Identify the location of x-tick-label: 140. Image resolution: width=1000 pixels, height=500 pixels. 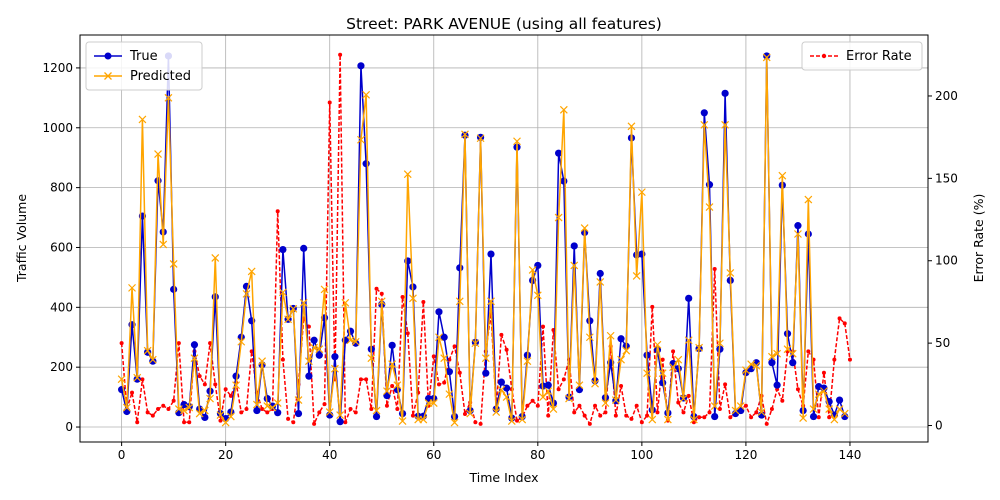
(850, 455).